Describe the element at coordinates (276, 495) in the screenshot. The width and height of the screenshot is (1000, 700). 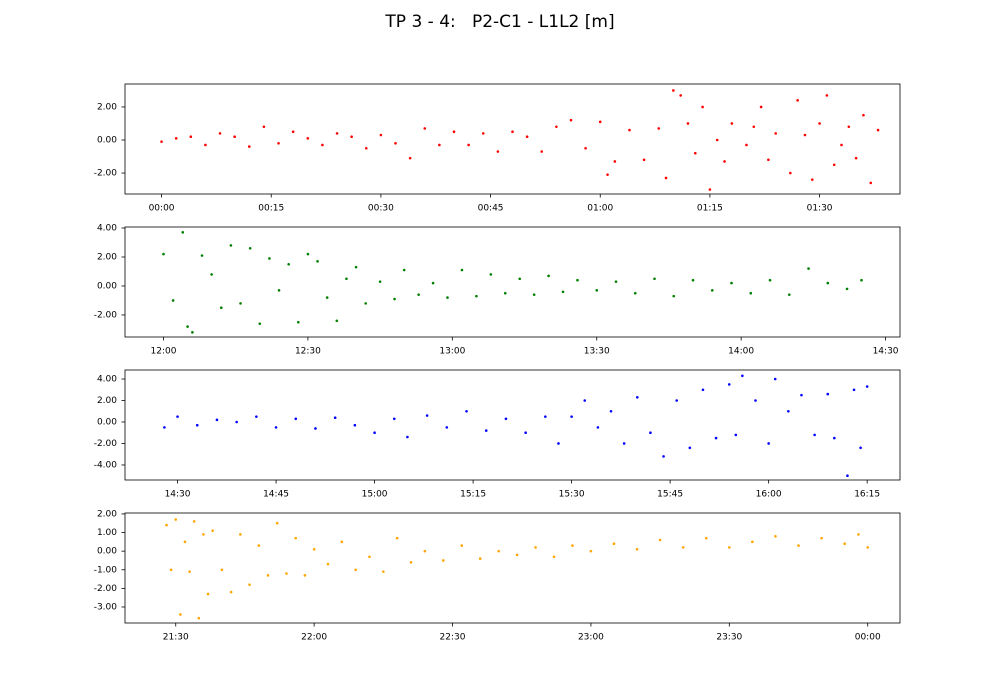
I see `x-tick-label: 14:45` at that location.